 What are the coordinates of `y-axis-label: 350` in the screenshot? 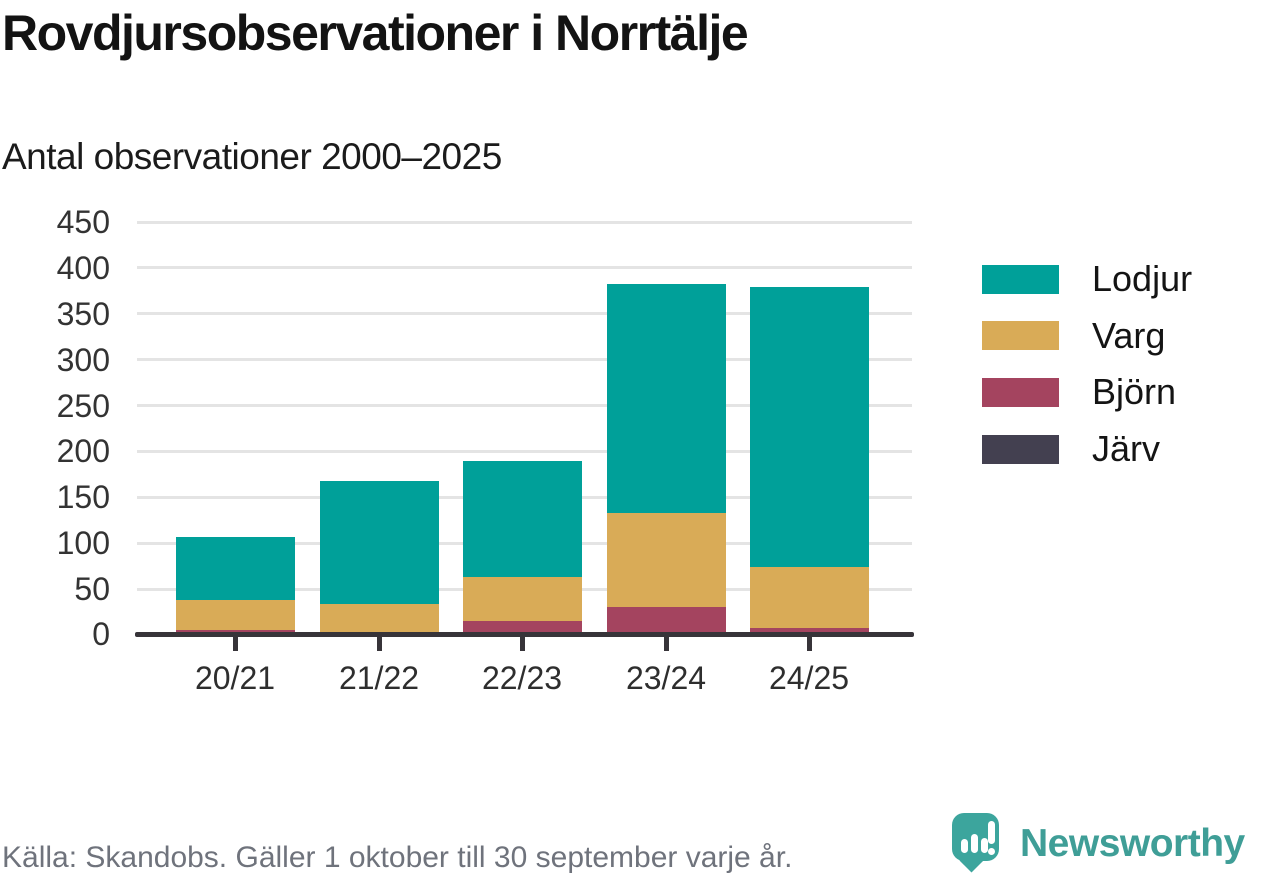 It's located at (83, 313).